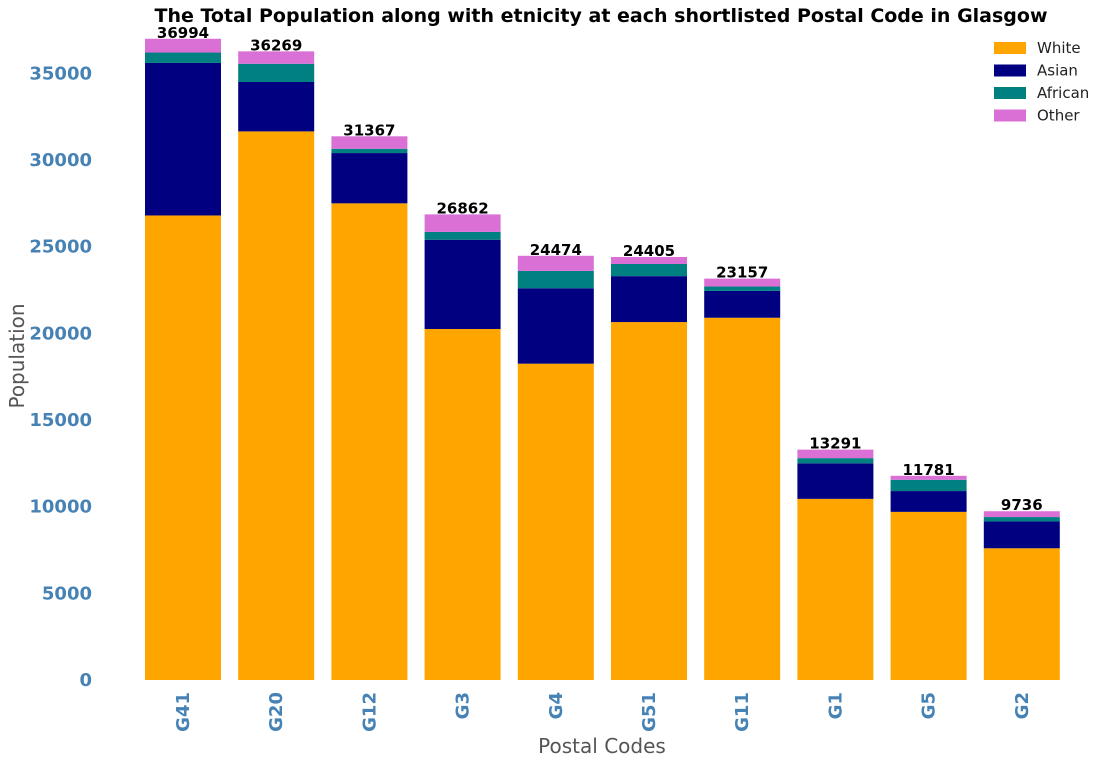 This screenshot has height=763, width=1111. I want to click on total-label: 36994, so click(183, 33).